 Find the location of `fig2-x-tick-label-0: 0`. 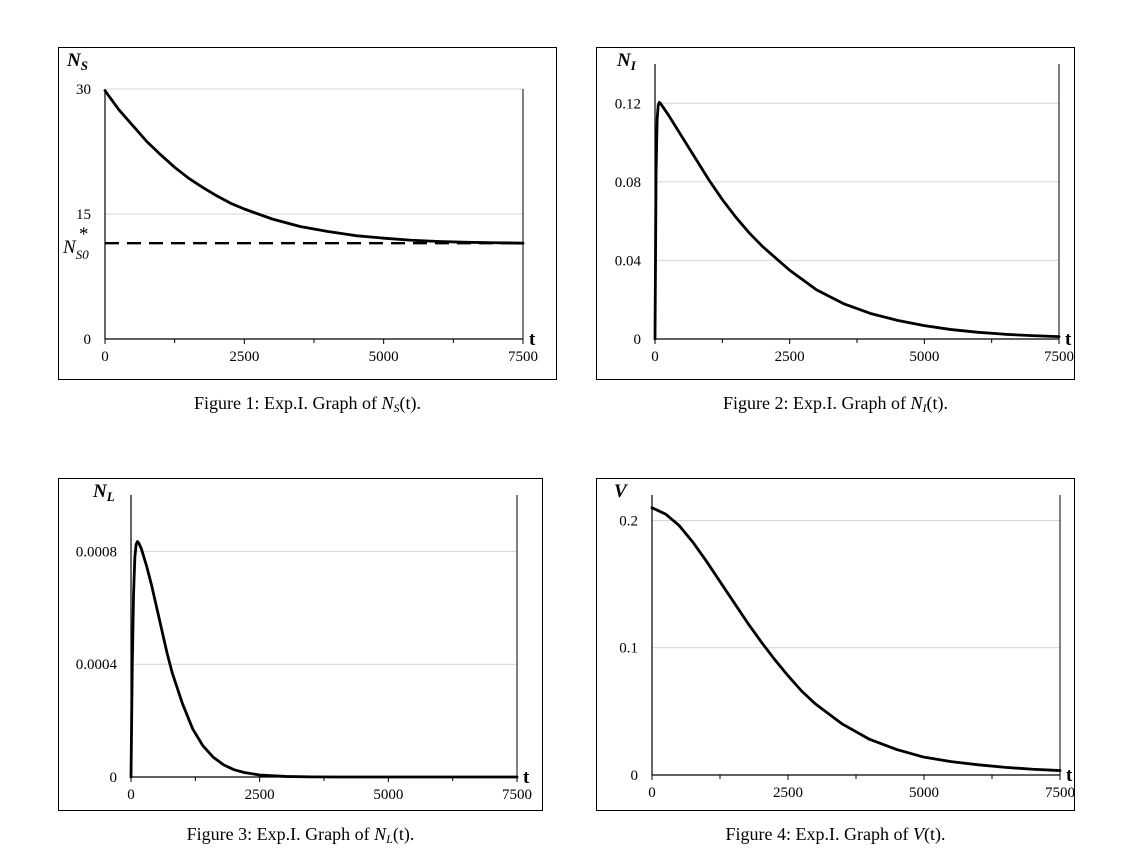

fig2-x-tick-label-0: 0 is located at coordinates (655, 357).